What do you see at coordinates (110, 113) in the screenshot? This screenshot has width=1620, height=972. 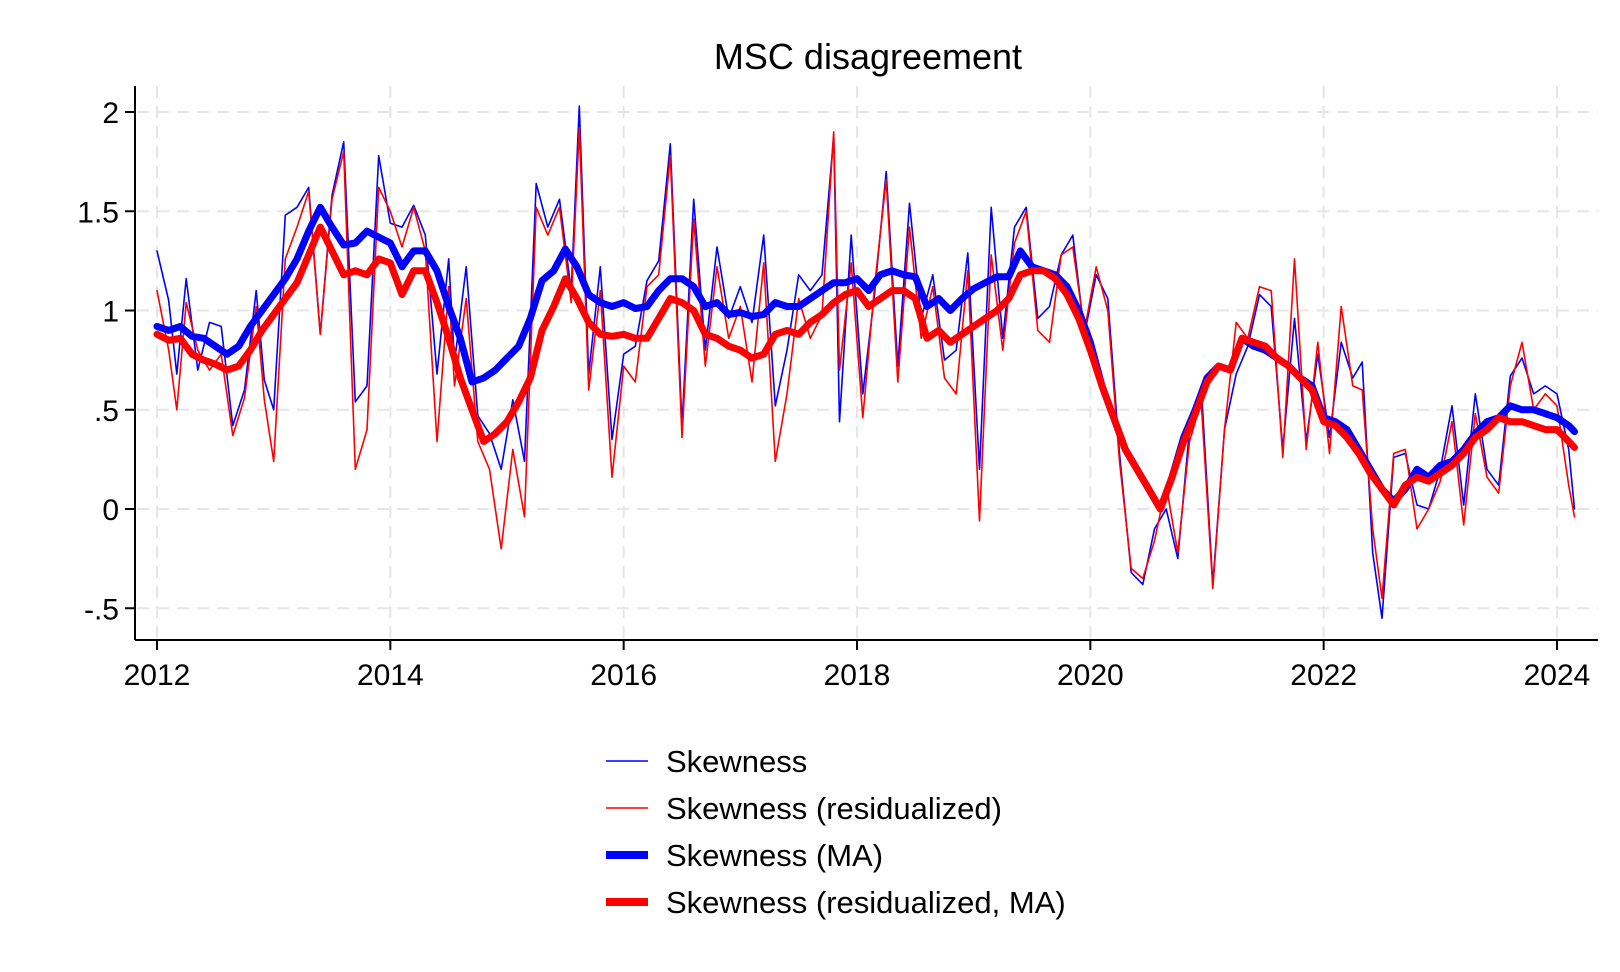 I see `y-tick-label: 2` at bounding box center [110, 113].